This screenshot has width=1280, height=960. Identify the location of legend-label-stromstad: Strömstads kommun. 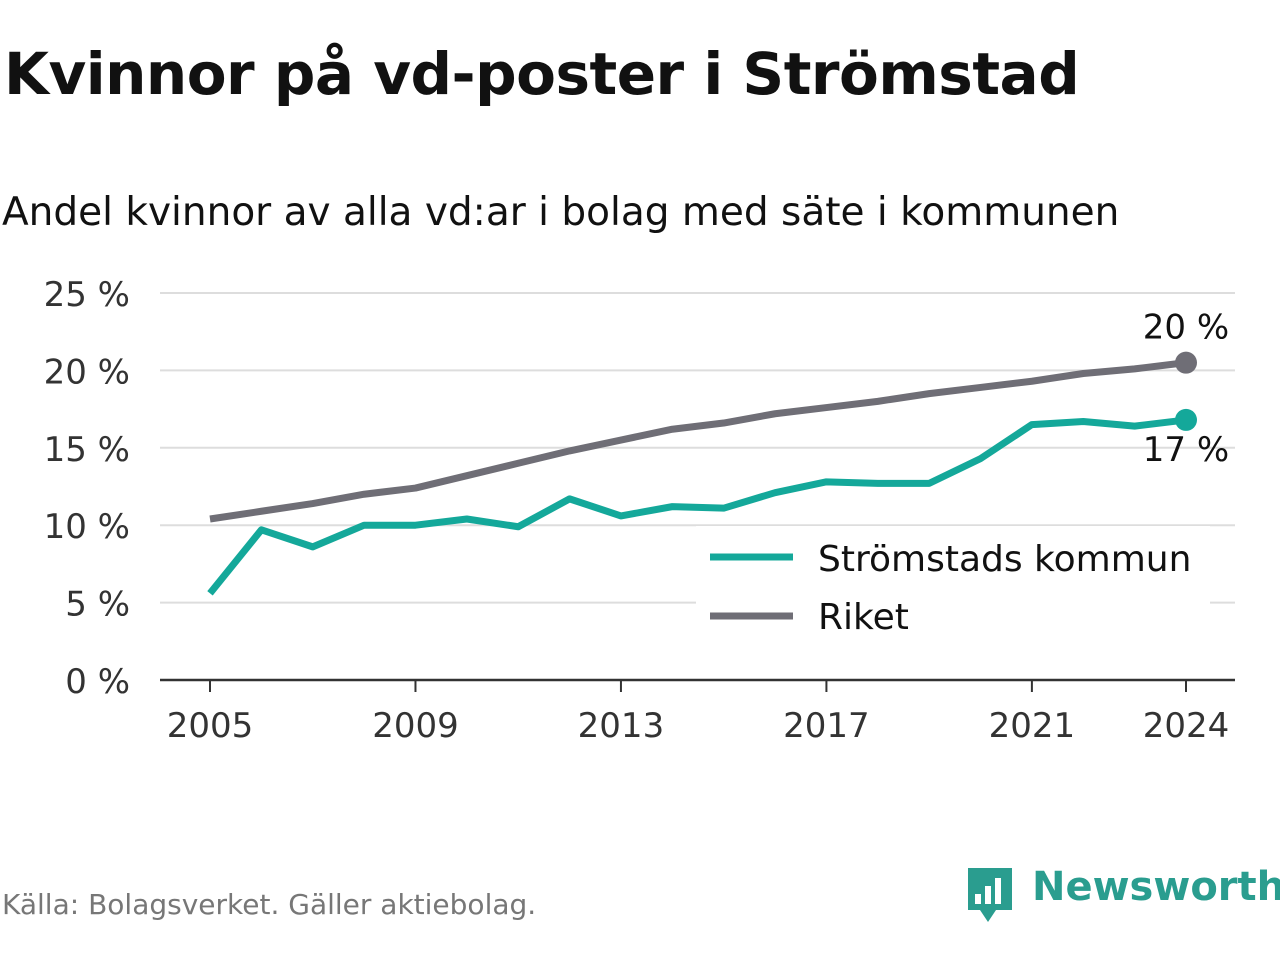
(1004, 559).